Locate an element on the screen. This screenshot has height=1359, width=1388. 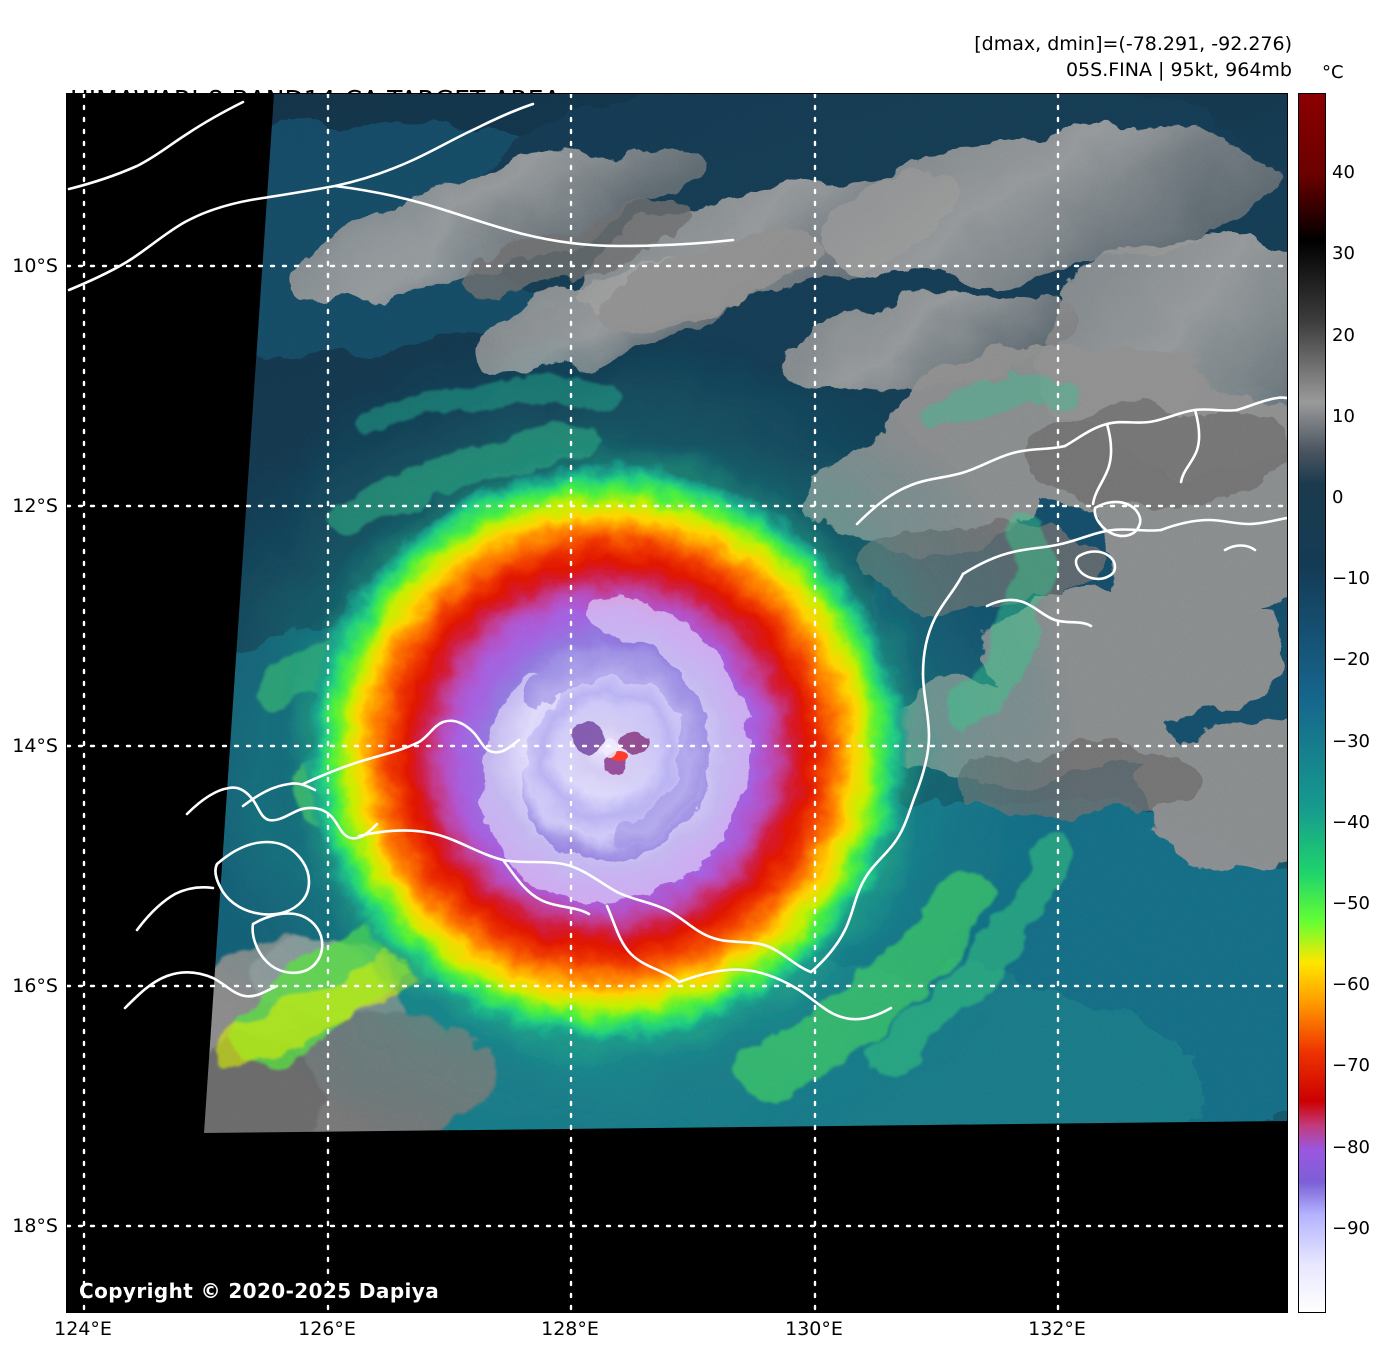
y-tick-14S: 14°S is located at coordinates (35, 746).